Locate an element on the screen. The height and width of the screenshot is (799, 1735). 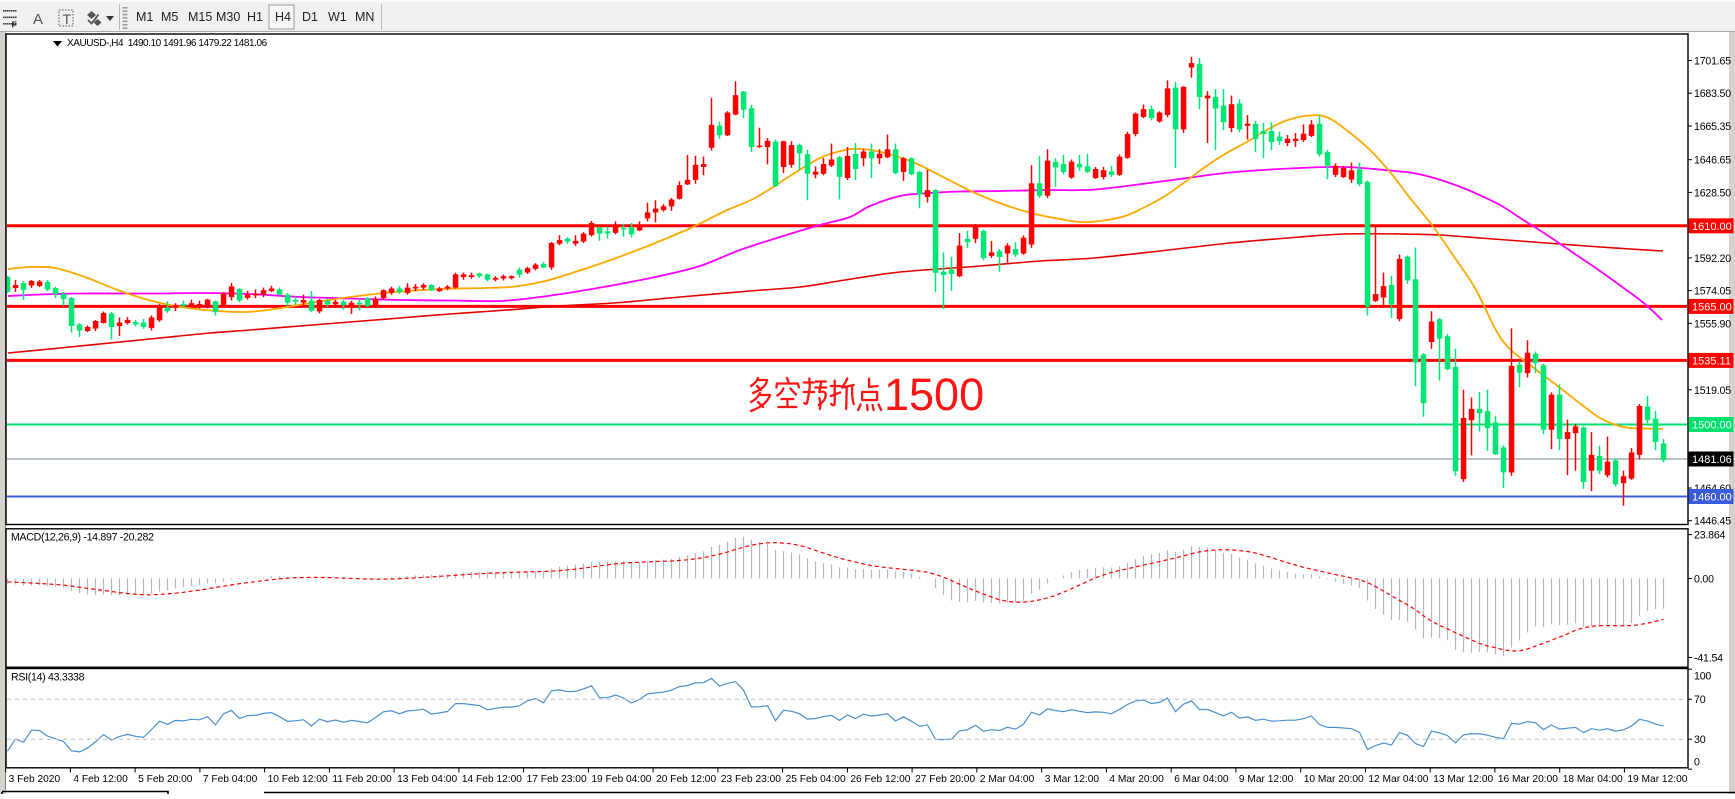
svg-text: 1555.90 is located at coordinates (1712, 324).